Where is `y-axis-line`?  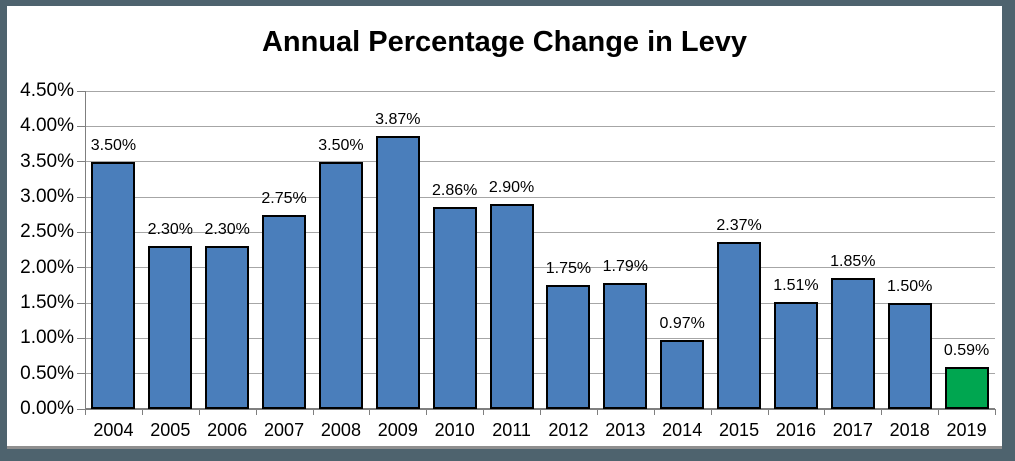
y-axis-line is located at coordinates (85, 250).